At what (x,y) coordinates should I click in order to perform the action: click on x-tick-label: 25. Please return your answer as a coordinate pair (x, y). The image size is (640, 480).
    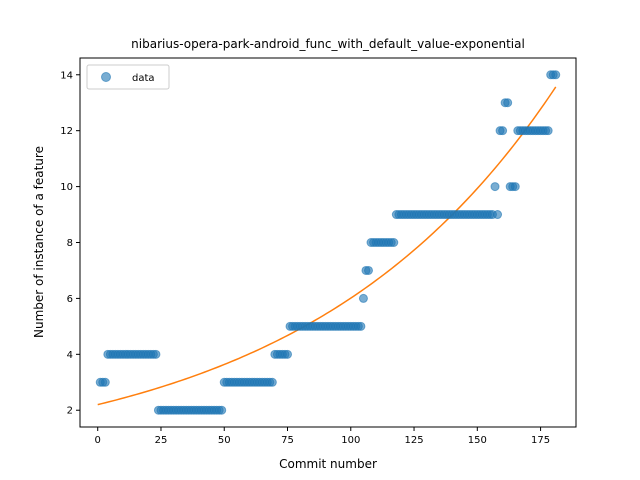
    Looking at the image, I should click on (161, 440).